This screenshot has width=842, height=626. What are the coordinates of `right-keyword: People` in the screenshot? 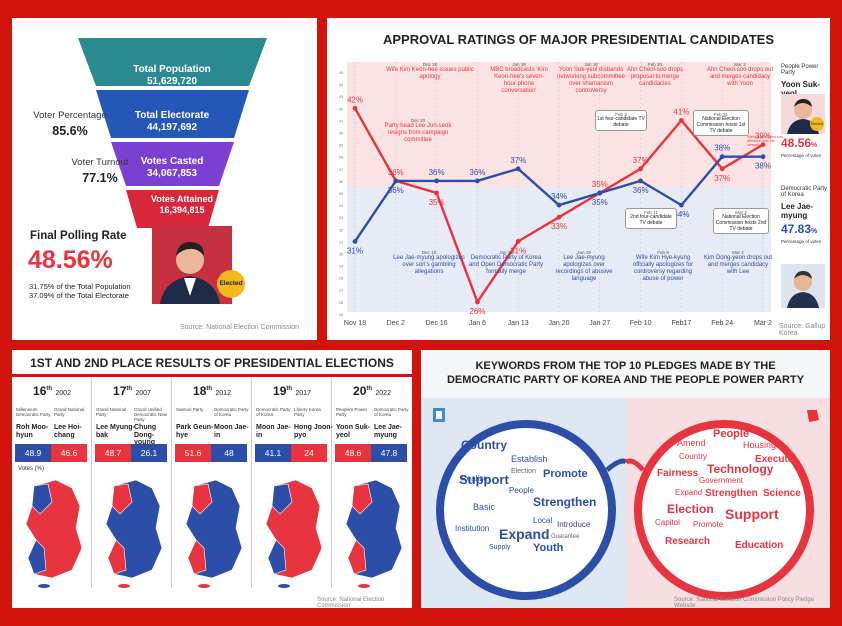 It's located at (731, 434).